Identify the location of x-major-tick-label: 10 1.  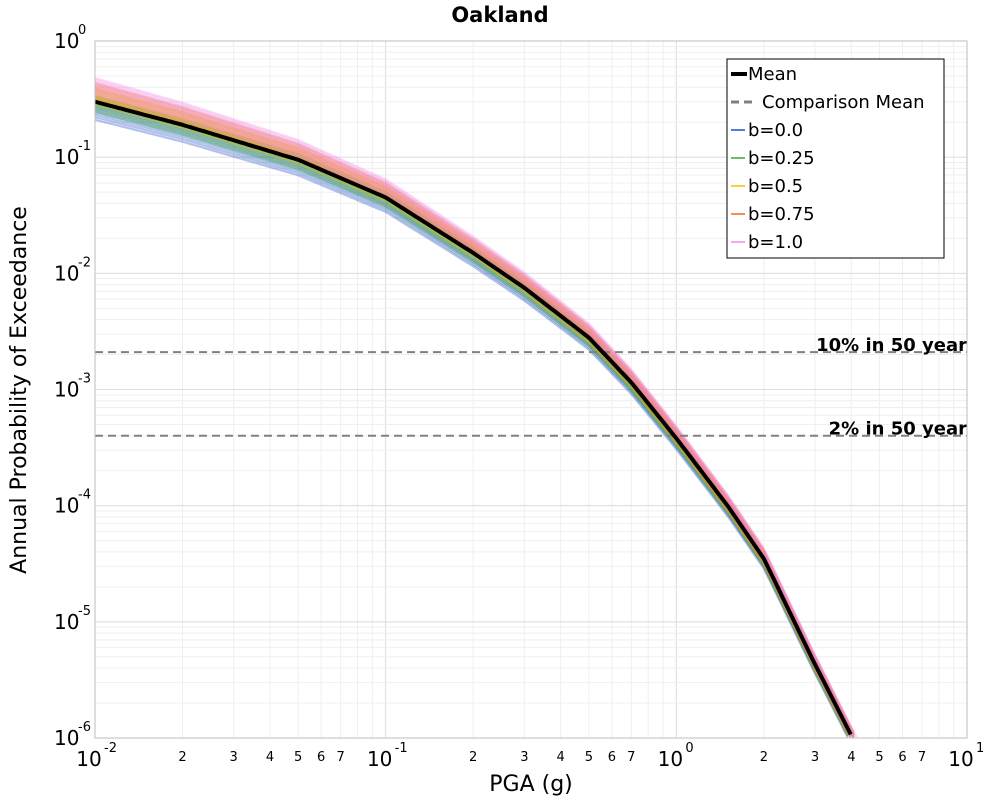
(966, 756).